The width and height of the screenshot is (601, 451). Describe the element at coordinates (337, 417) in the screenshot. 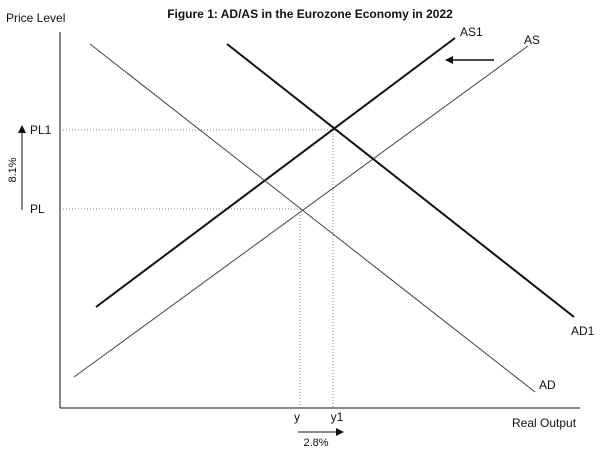

I see `y1-label: y1` at that location.